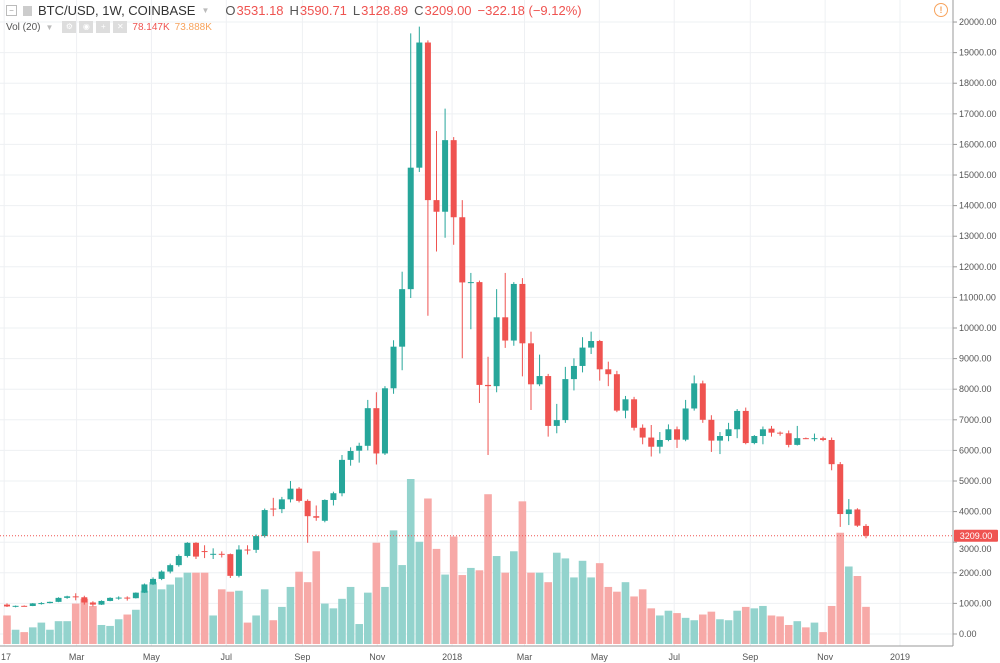 This screenshot has width=1000, height=663. Describe the element at coordinates (86, 27) in the screenshot. I see `hide-icon: ◉` at that location.